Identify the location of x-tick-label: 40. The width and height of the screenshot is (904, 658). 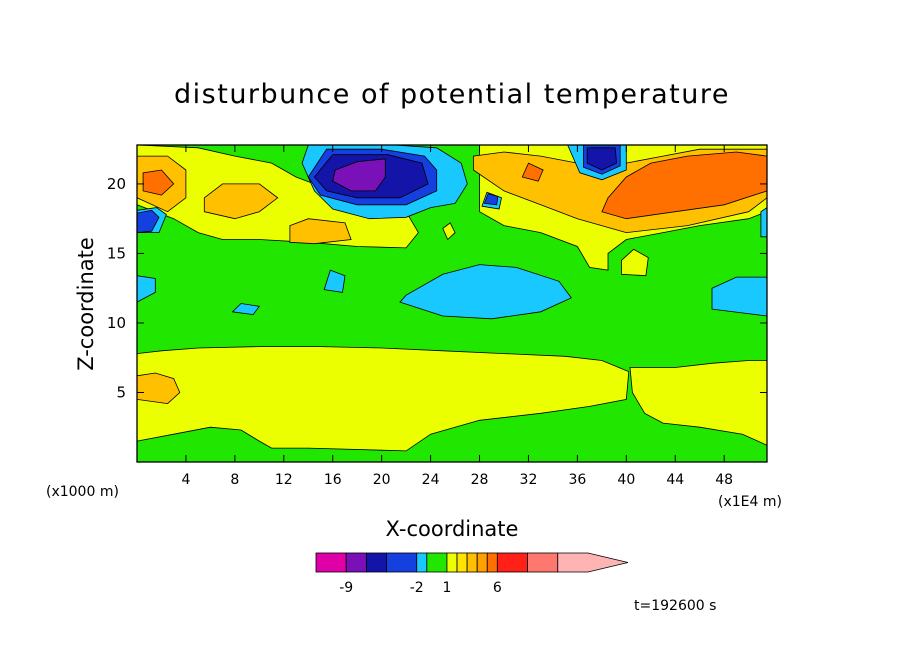
(626, 480).